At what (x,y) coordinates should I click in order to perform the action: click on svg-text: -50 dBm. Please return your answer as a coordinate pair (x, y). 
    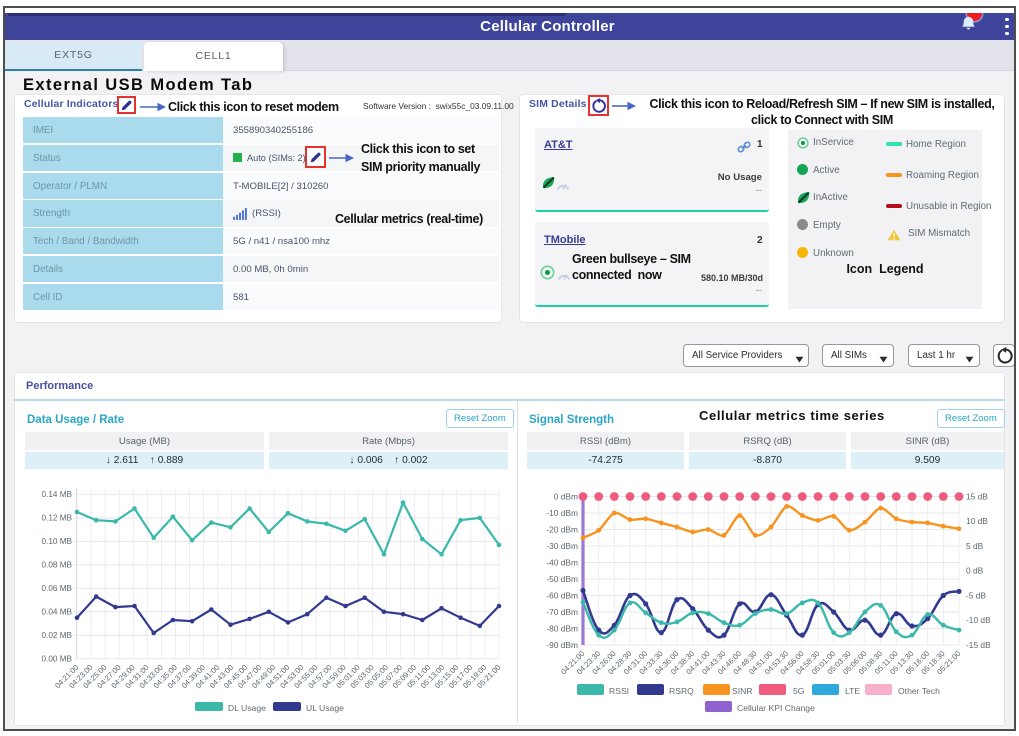
    Looking at the image, I should click on (562, 579).